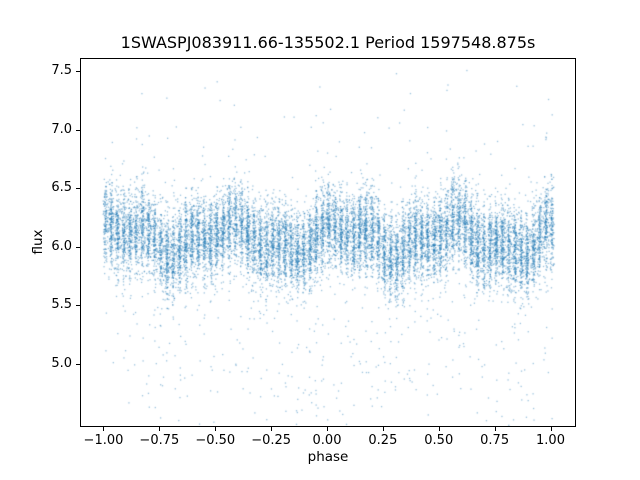 The image size is (640, 480). Describe the element at coordinates (328, 457) in the screenshot. I see `x-axis-label: phase` at that location.